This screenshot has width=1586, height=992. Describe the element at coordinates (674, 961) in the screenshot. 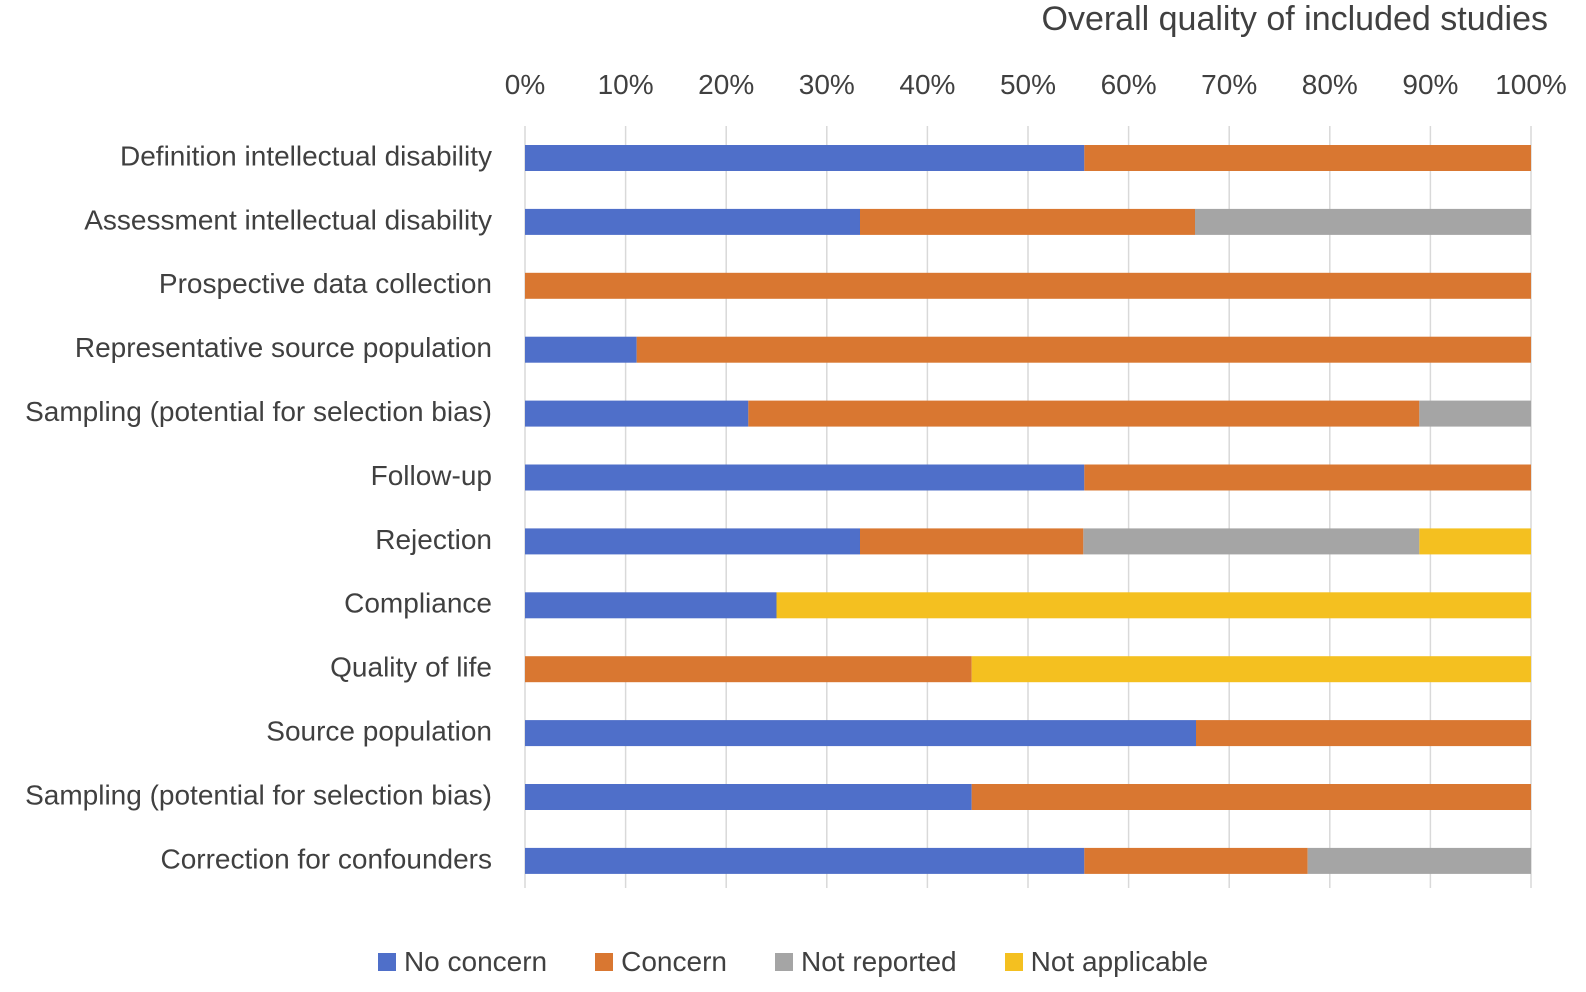

I see `legend-label: Concern` at that location.